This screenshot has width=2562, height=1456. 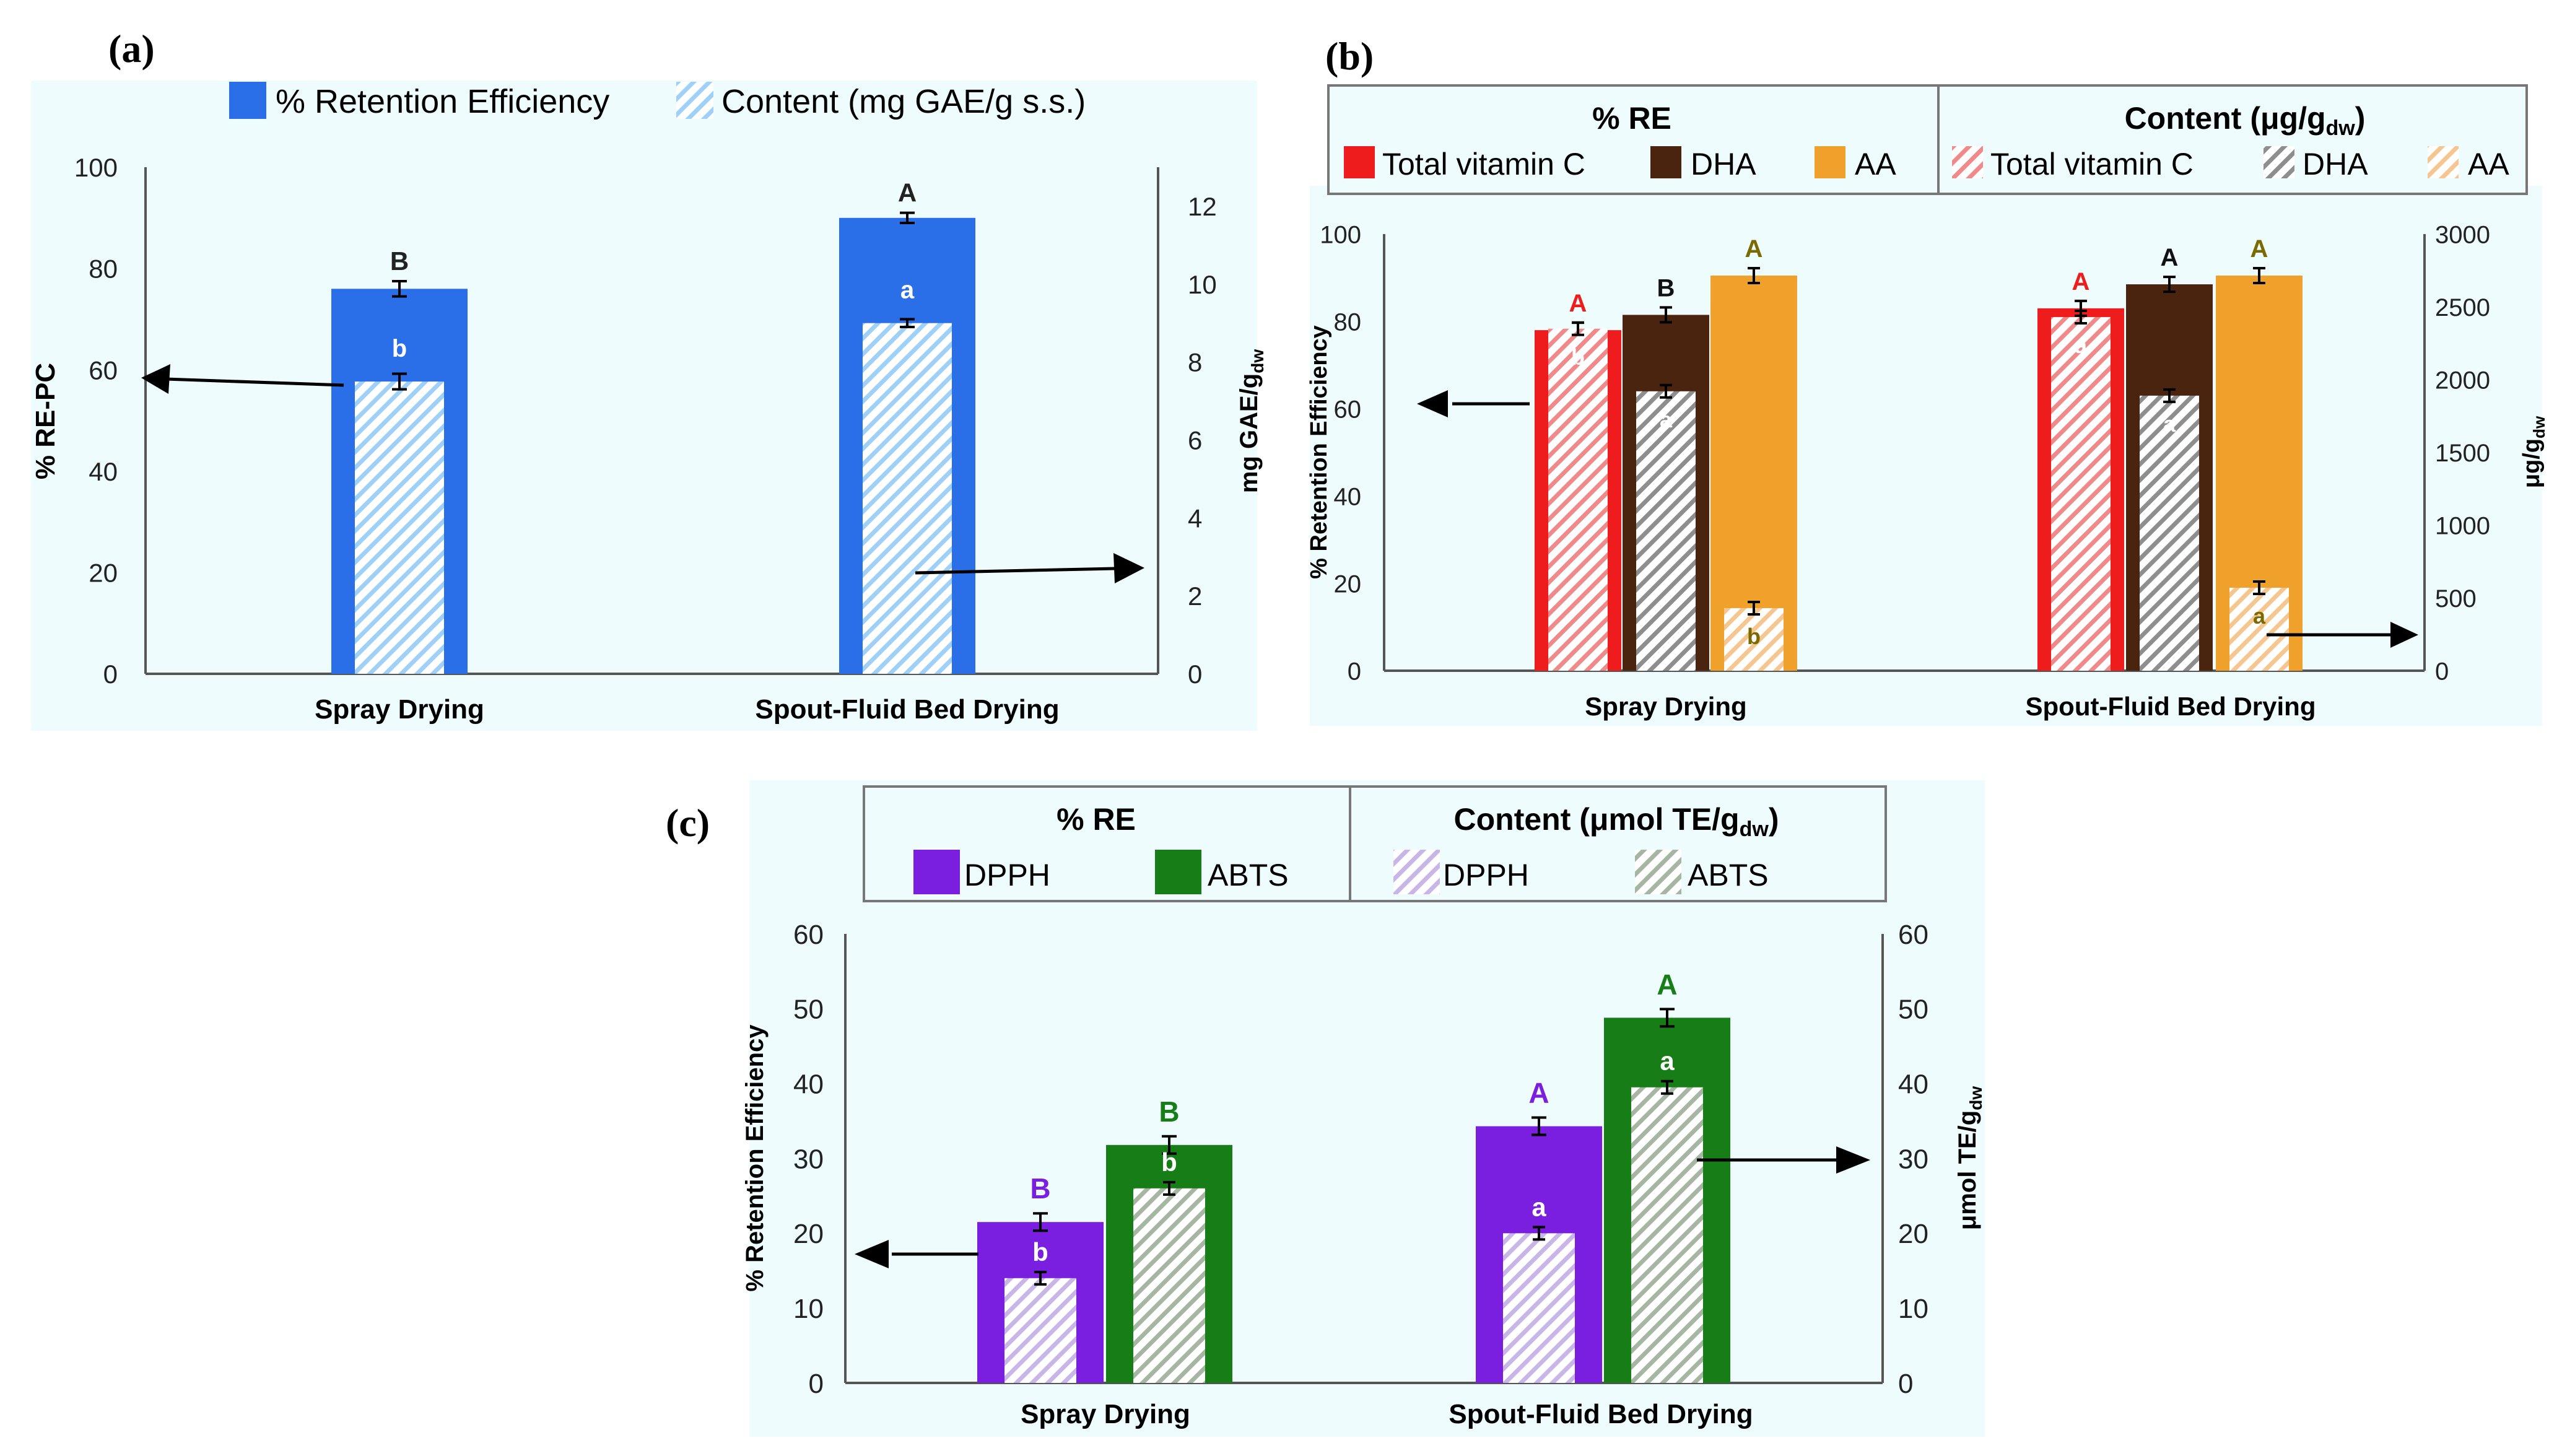 What do you see at coordinates (1178, 872) in the screenshot?
I see `legend-swatch-re-abts` at bounding box center [1178, 872].